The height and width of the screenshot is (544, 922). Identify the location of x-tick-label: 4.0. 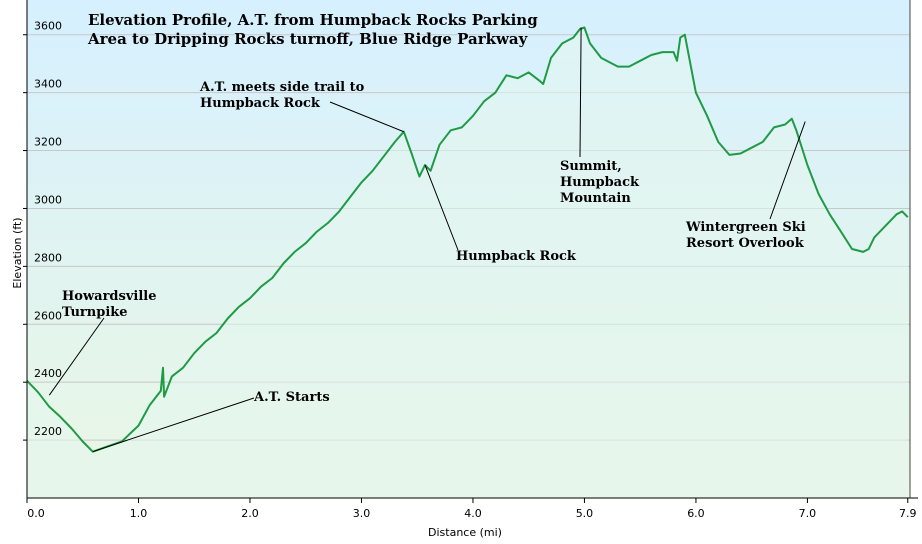
(473, 513).